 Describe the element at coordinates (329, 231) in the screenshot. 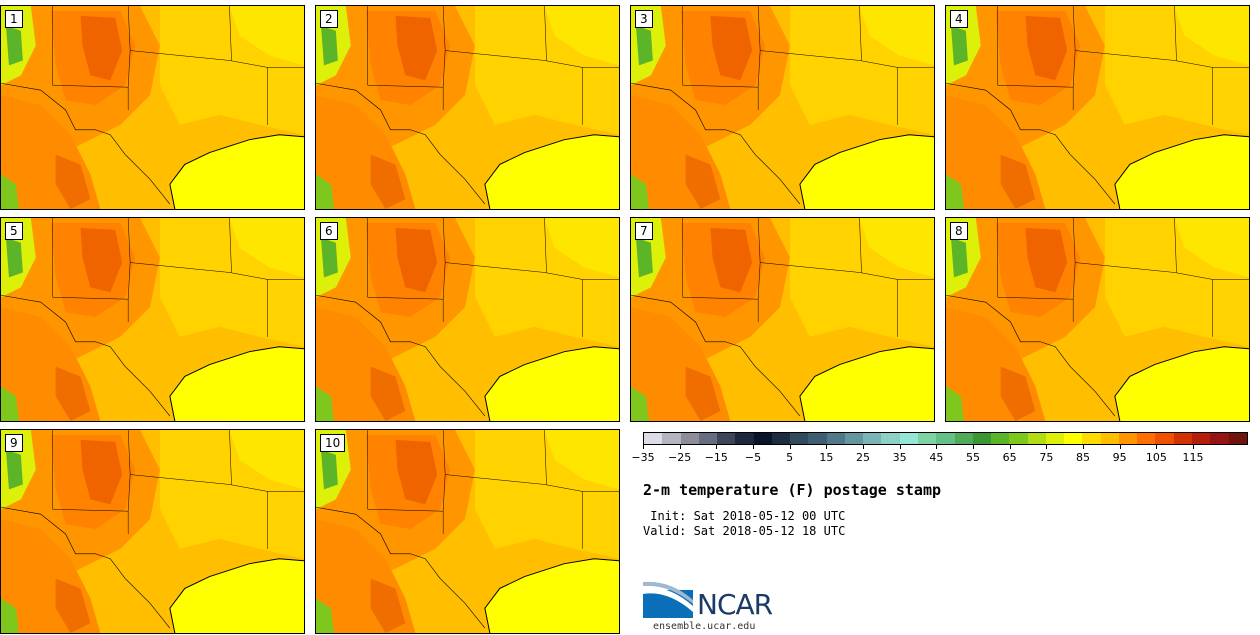

I see `stamp-panel-label: 6` at that location.